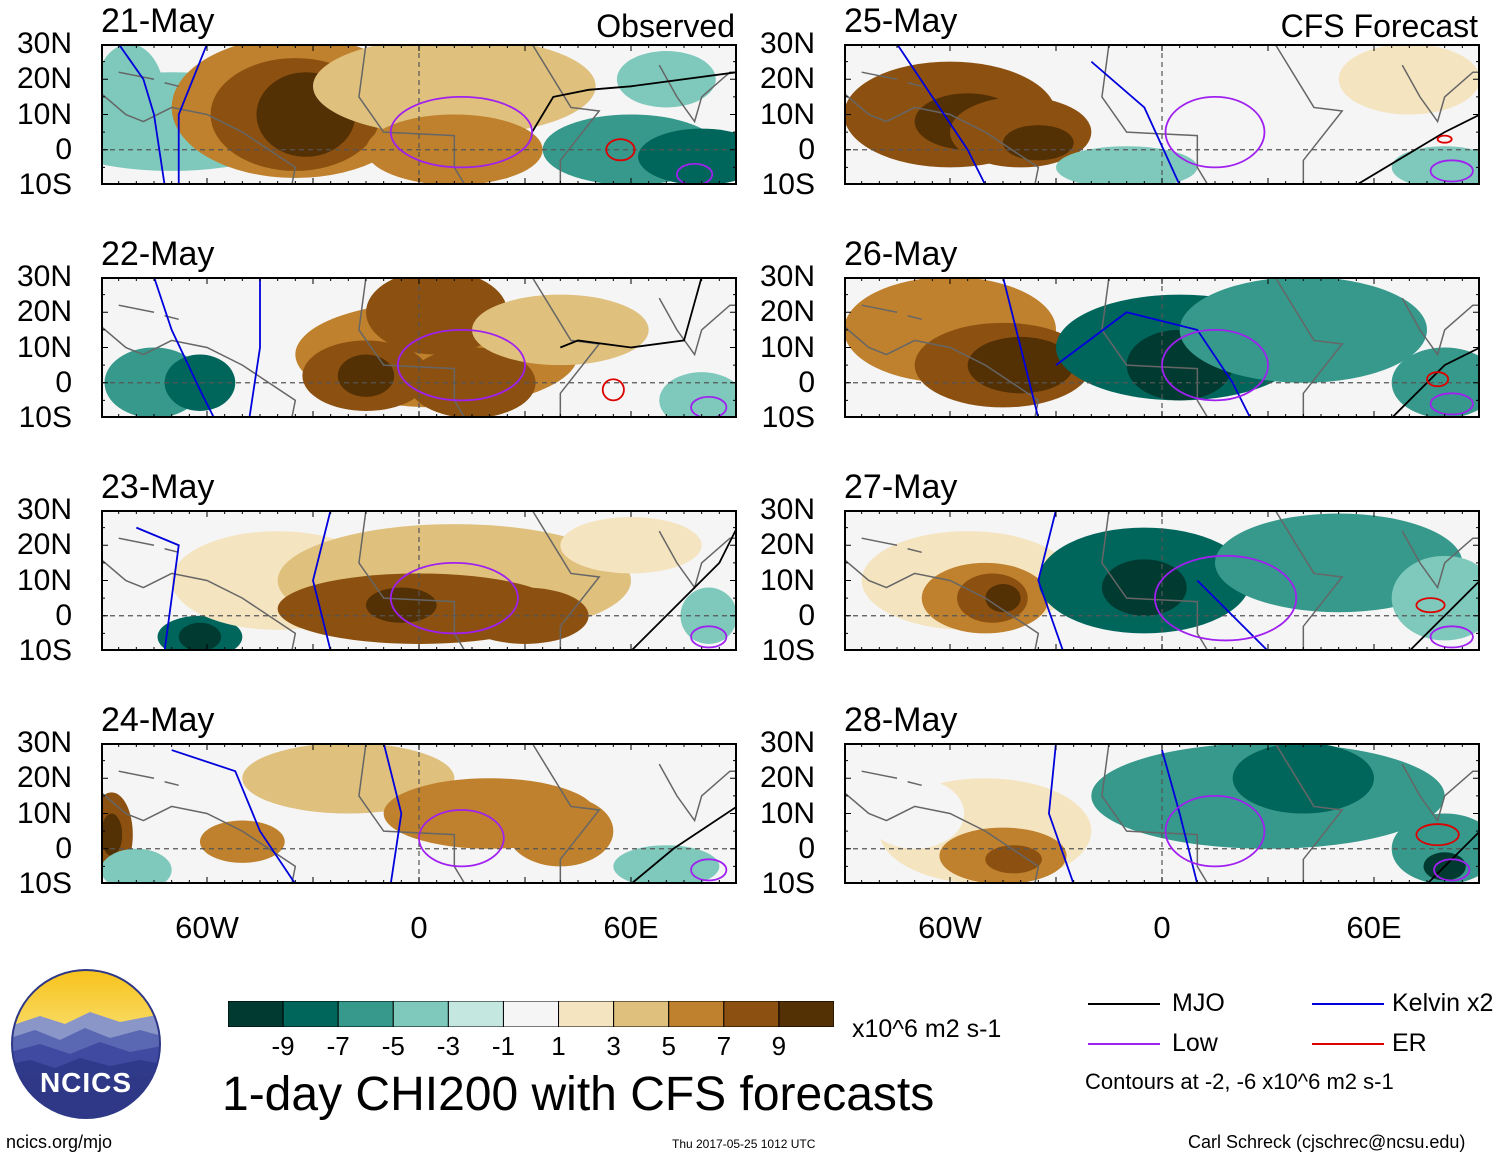  What do you see at coordinates (1327, 1142) in the screenshot?
I see `footer-credit: Carl Schreck (cjschrec@ncsu.edu)` at bounding box center [1327, 1142].